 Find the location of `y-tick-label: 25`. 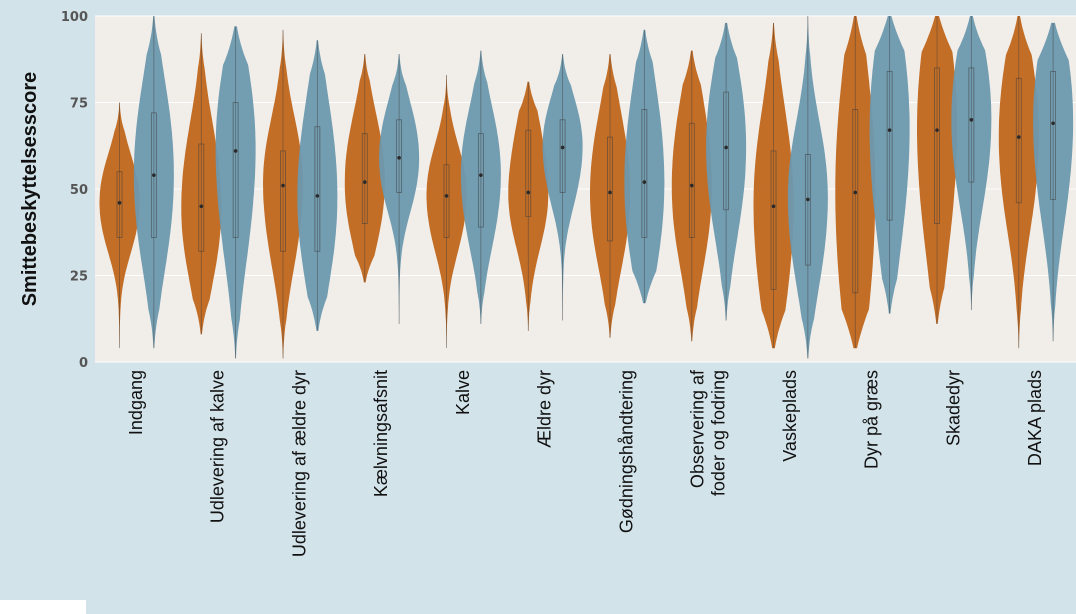

y-tick-label: 25 is located at coordinates (79, 277).